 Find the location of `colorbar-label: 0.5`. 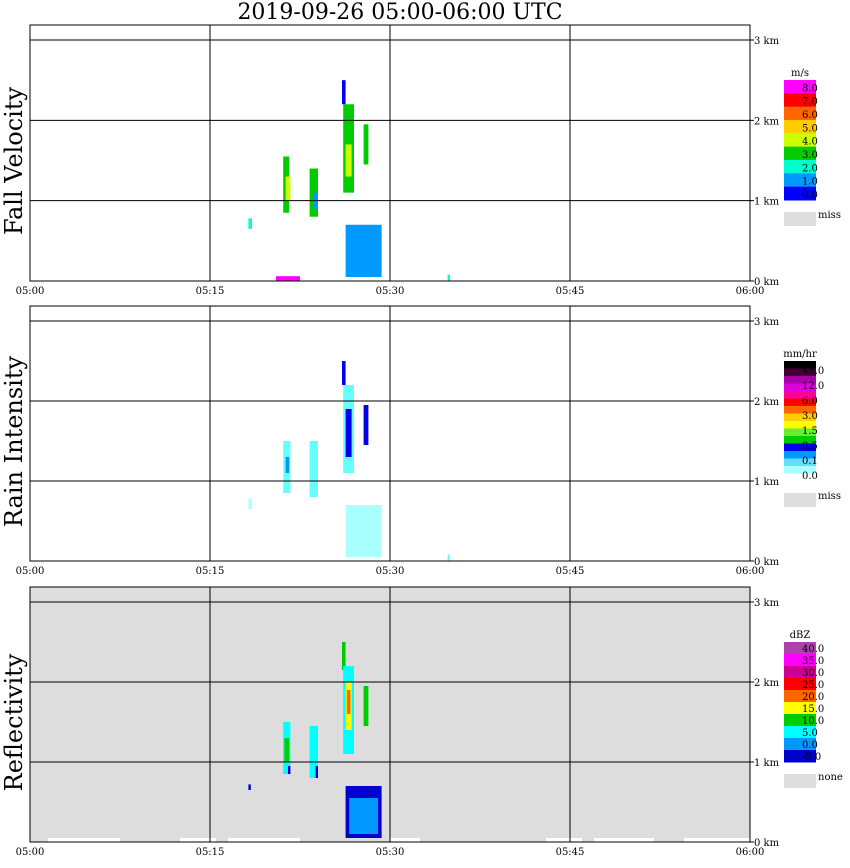

colorbar-label: 0.5 is located at coordinates (810, 446).